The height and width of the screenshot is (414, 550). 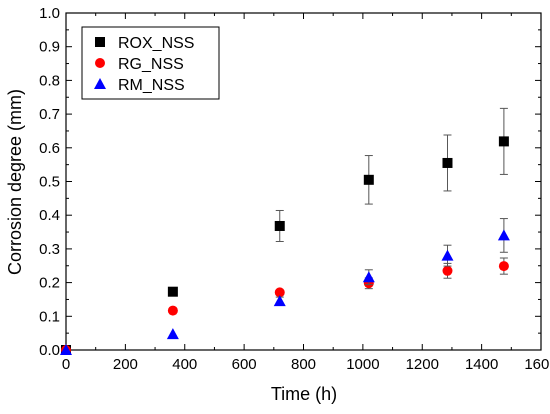 What do you see at coordinates (49, 316) in the screenshot?
I see `y-tick-label: 0.1` at bounding box center [49, 316].